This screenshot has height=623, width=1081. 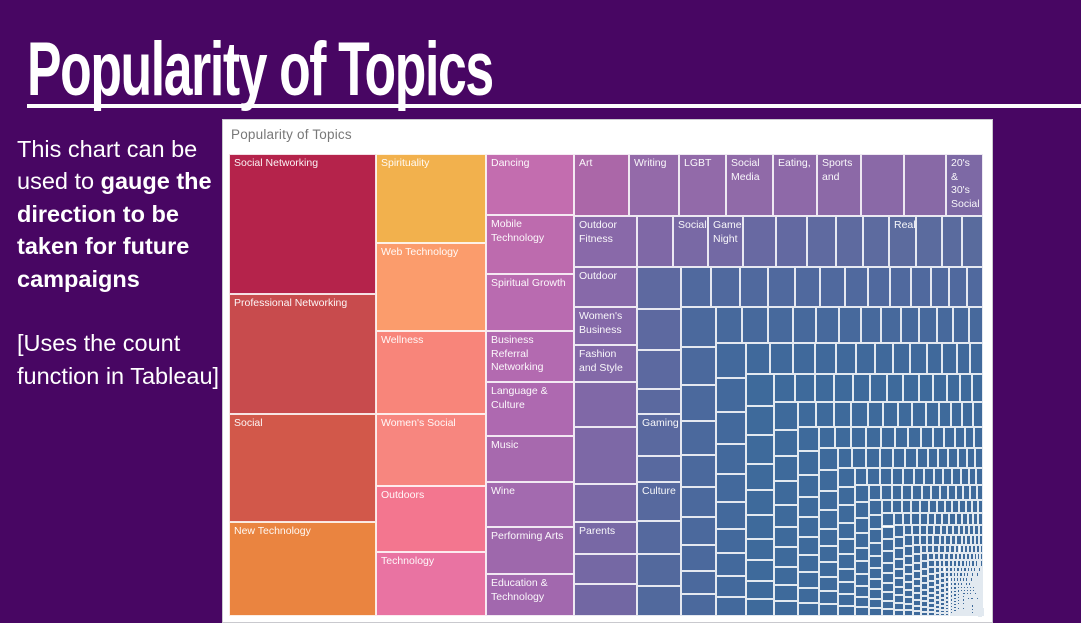 What do you see at coordinates (690, 241) in the screenshot?
I see `treemap-cell-social: Social` at bounding box center [690, 241].